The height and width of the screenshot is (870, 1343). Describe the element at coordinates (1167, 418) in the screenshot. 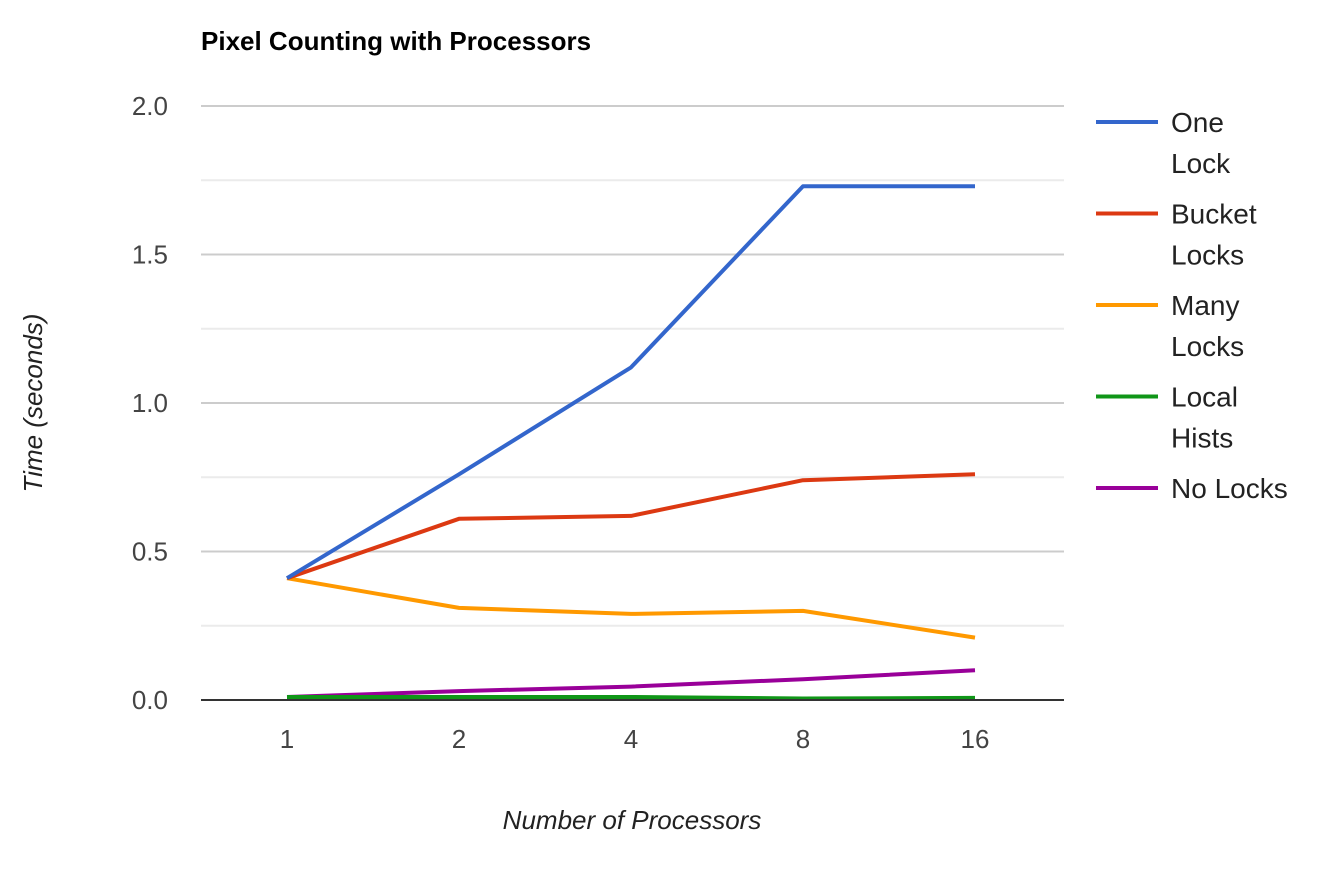

I see `legend-item-local-hists: Local Hists` at that location.